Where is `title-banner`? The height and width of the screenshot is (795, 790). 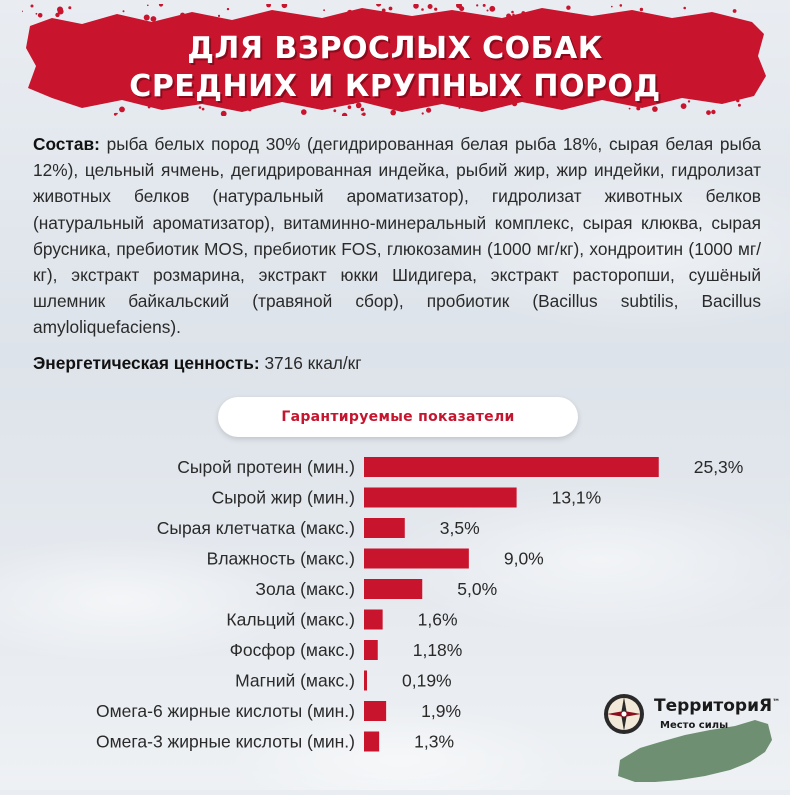
title-banner is located at coordinates (394, 60).